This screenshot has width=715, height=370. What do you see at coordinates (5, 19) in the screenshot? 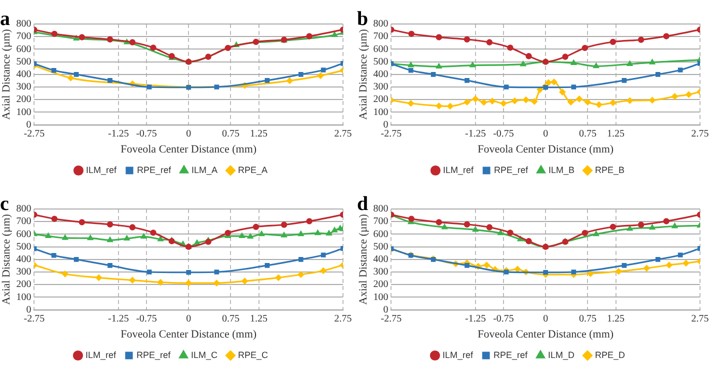
I see `chart-title: a` at bounding box center [5, 19].